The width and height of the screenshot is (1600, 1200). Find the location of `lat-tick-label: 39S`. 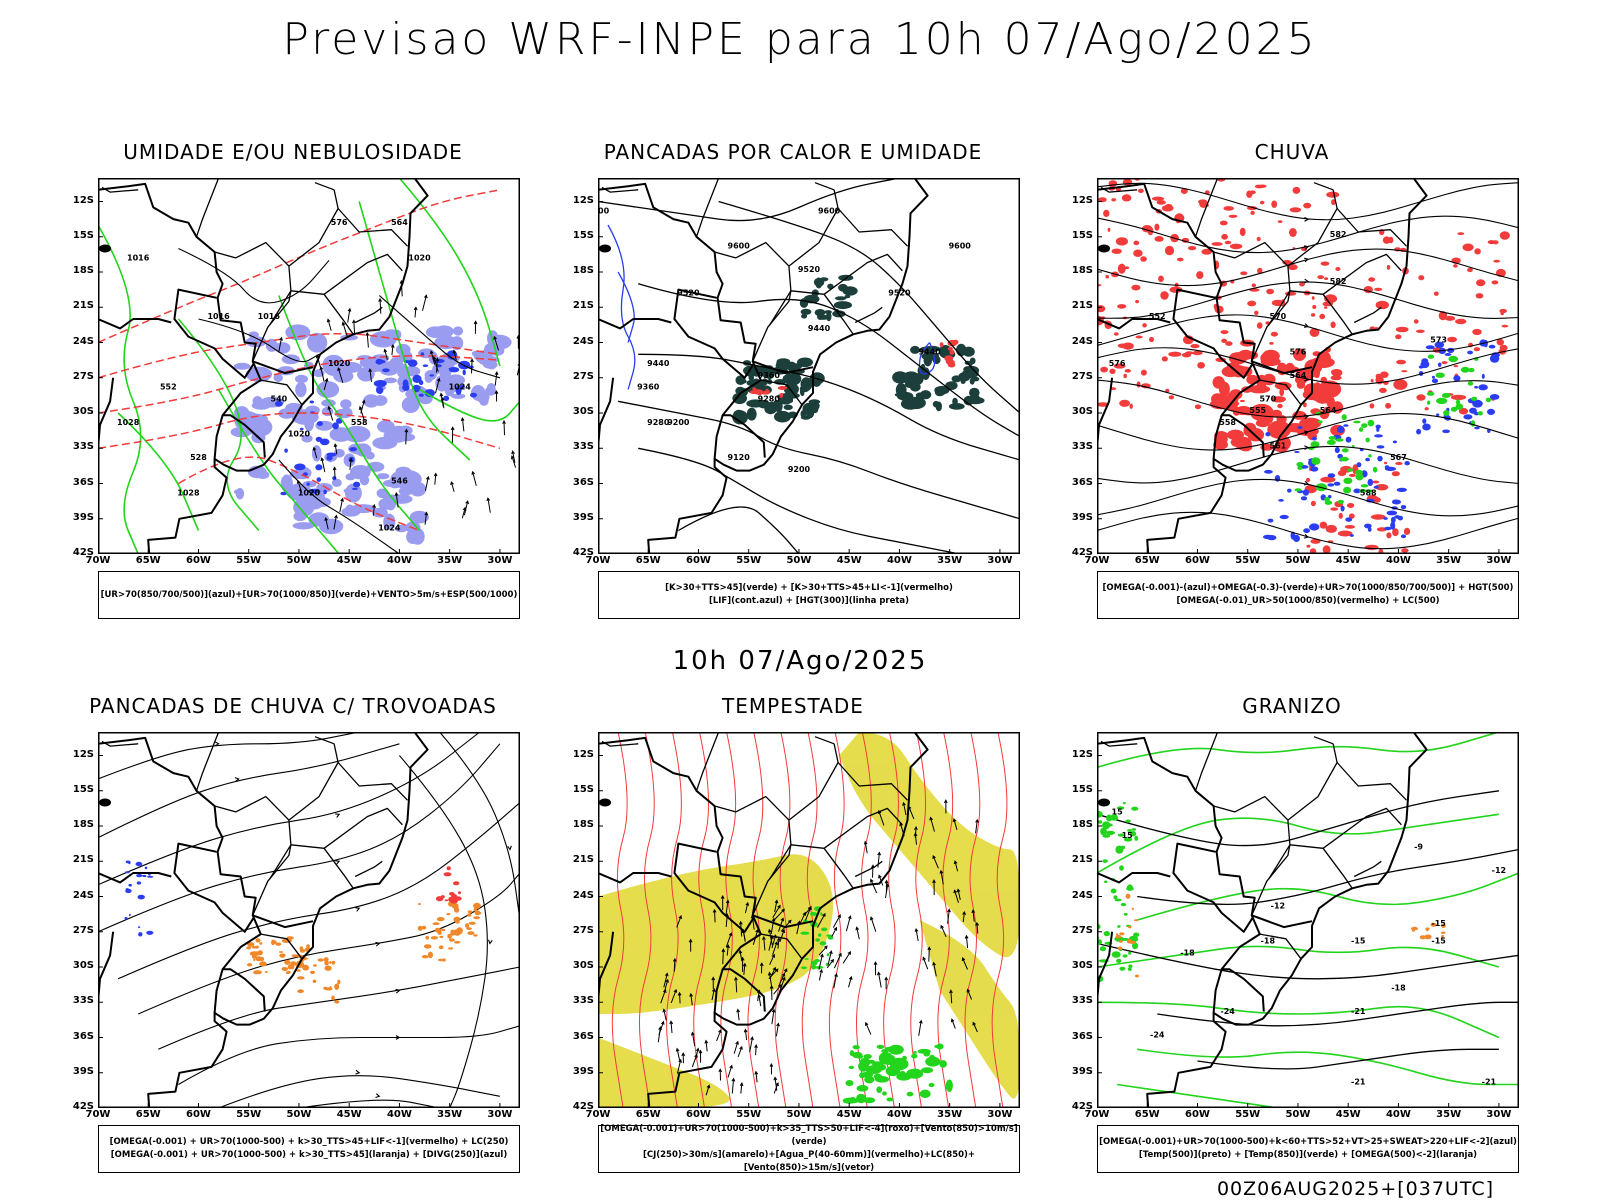

lat-tick-label: 39S is located at coordinates (83, 517).